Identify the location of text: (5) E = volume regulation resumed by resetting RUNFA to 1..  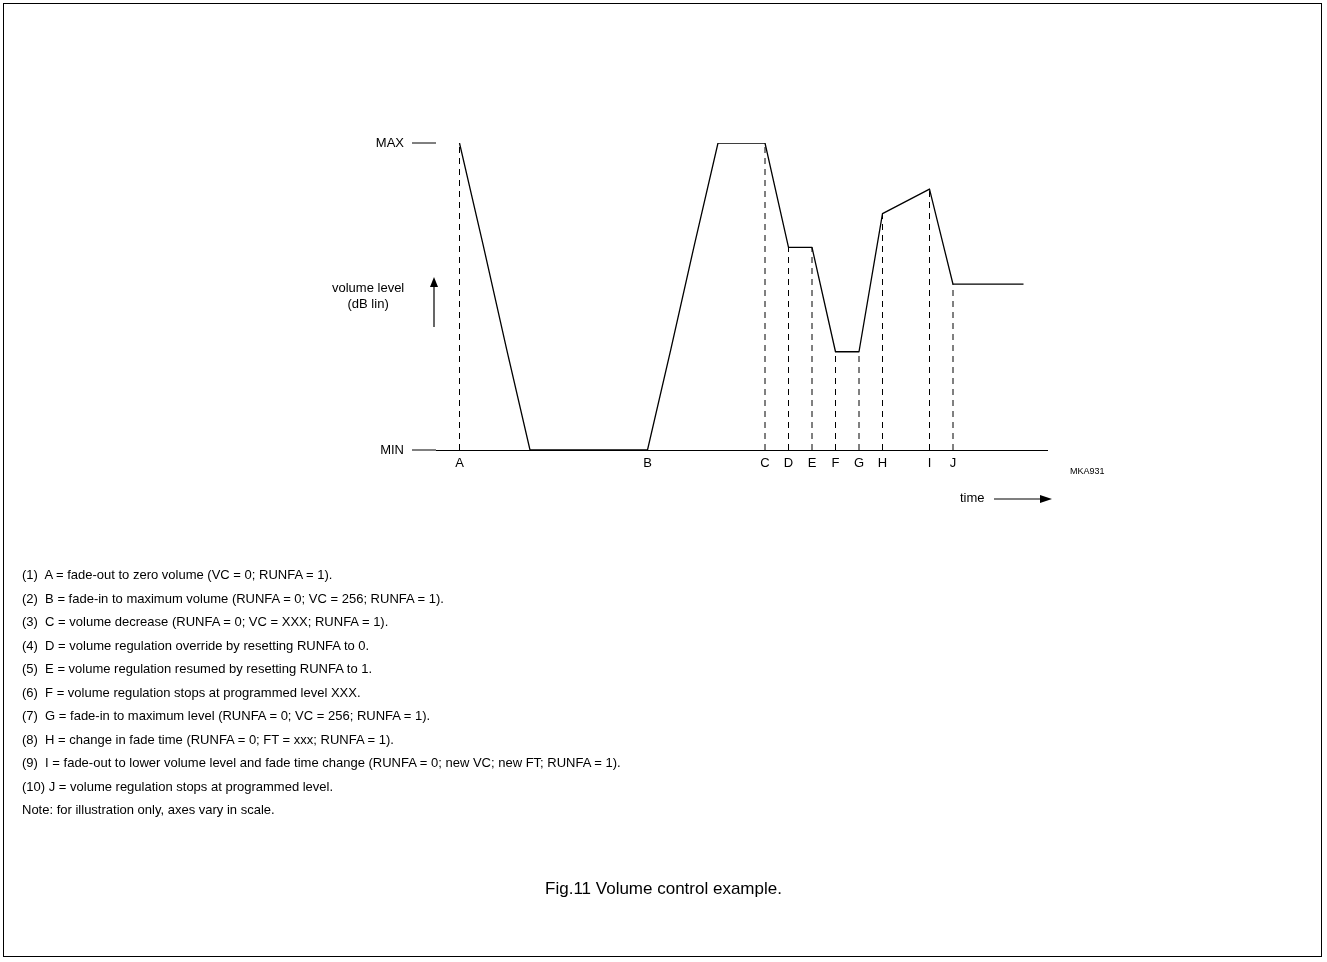
(198, 669).